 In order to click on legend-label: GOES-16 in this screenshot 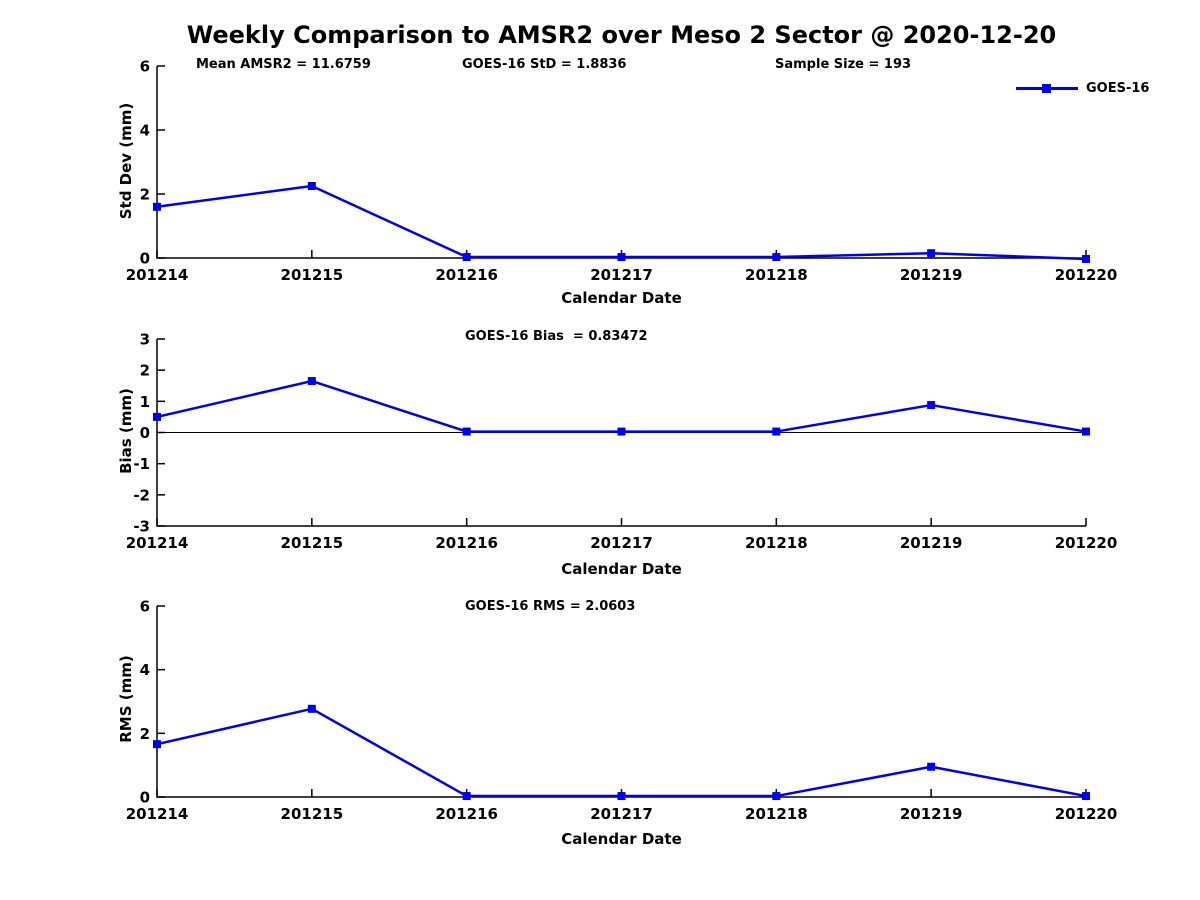, I will do `click(1118, 88)`.